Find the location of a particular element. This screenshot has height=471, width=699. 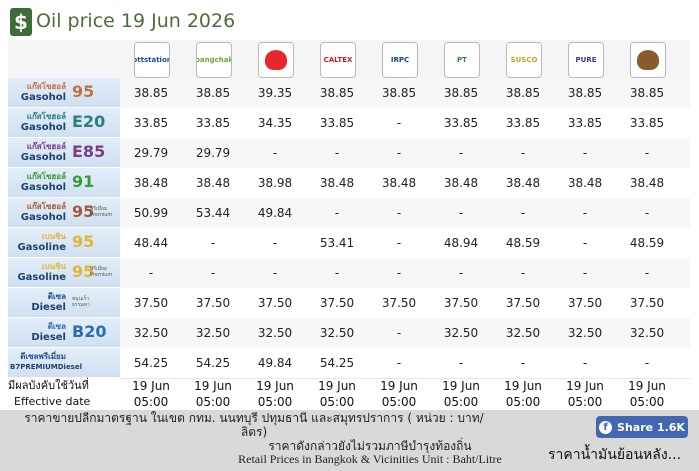

price: 53.44 is located at coordinates (213, 213).